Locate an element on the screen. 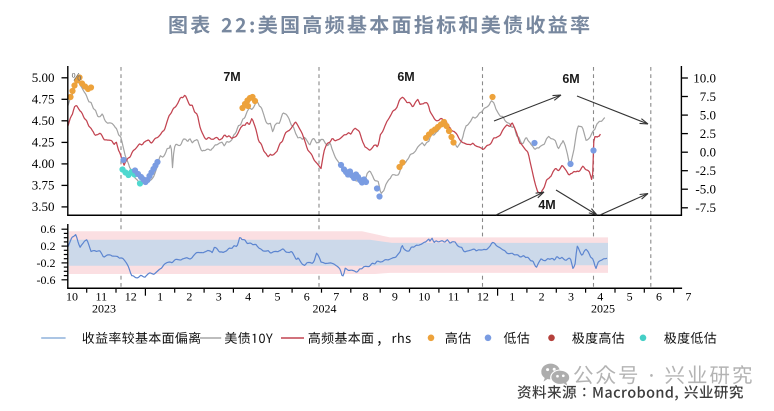  svg-text: -2.5 is located at coordinates (705, 170).